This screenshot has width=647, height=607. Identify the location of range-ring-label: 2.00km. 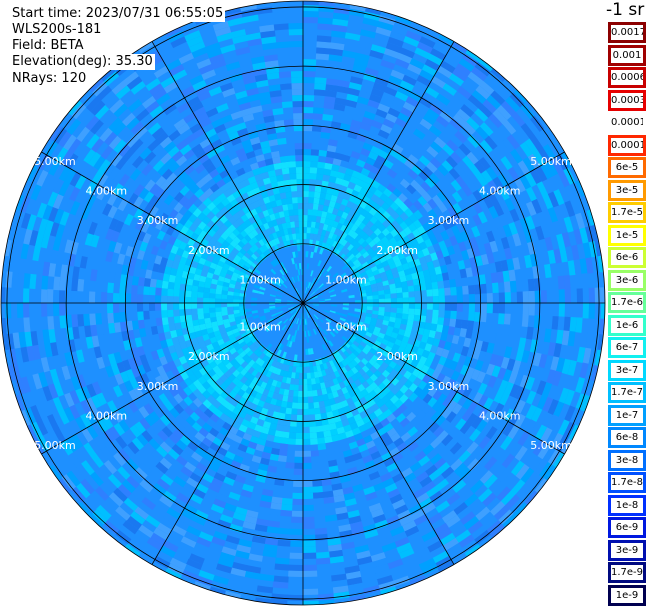
(397, 356).